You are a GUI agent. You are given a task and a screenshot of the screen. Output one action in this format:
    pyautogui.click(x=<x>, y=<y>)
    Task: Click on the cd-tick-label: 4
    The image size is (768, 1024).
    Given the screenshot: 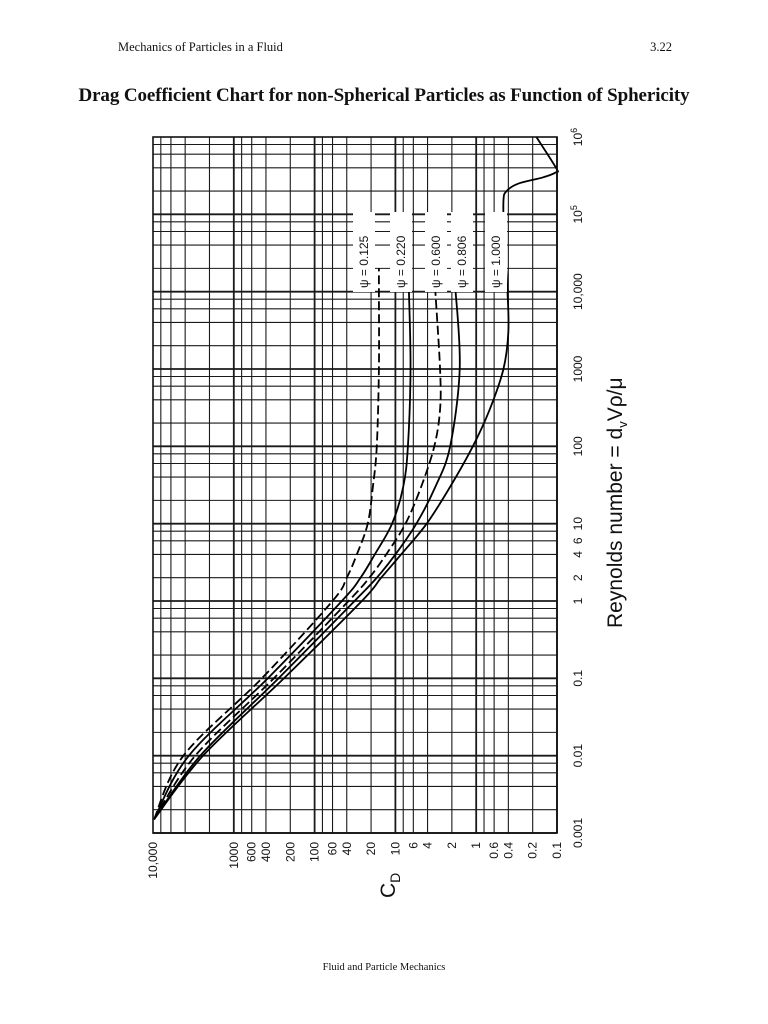 What is the action you would take?
    pyautogui.click(x=428, y=845)
    